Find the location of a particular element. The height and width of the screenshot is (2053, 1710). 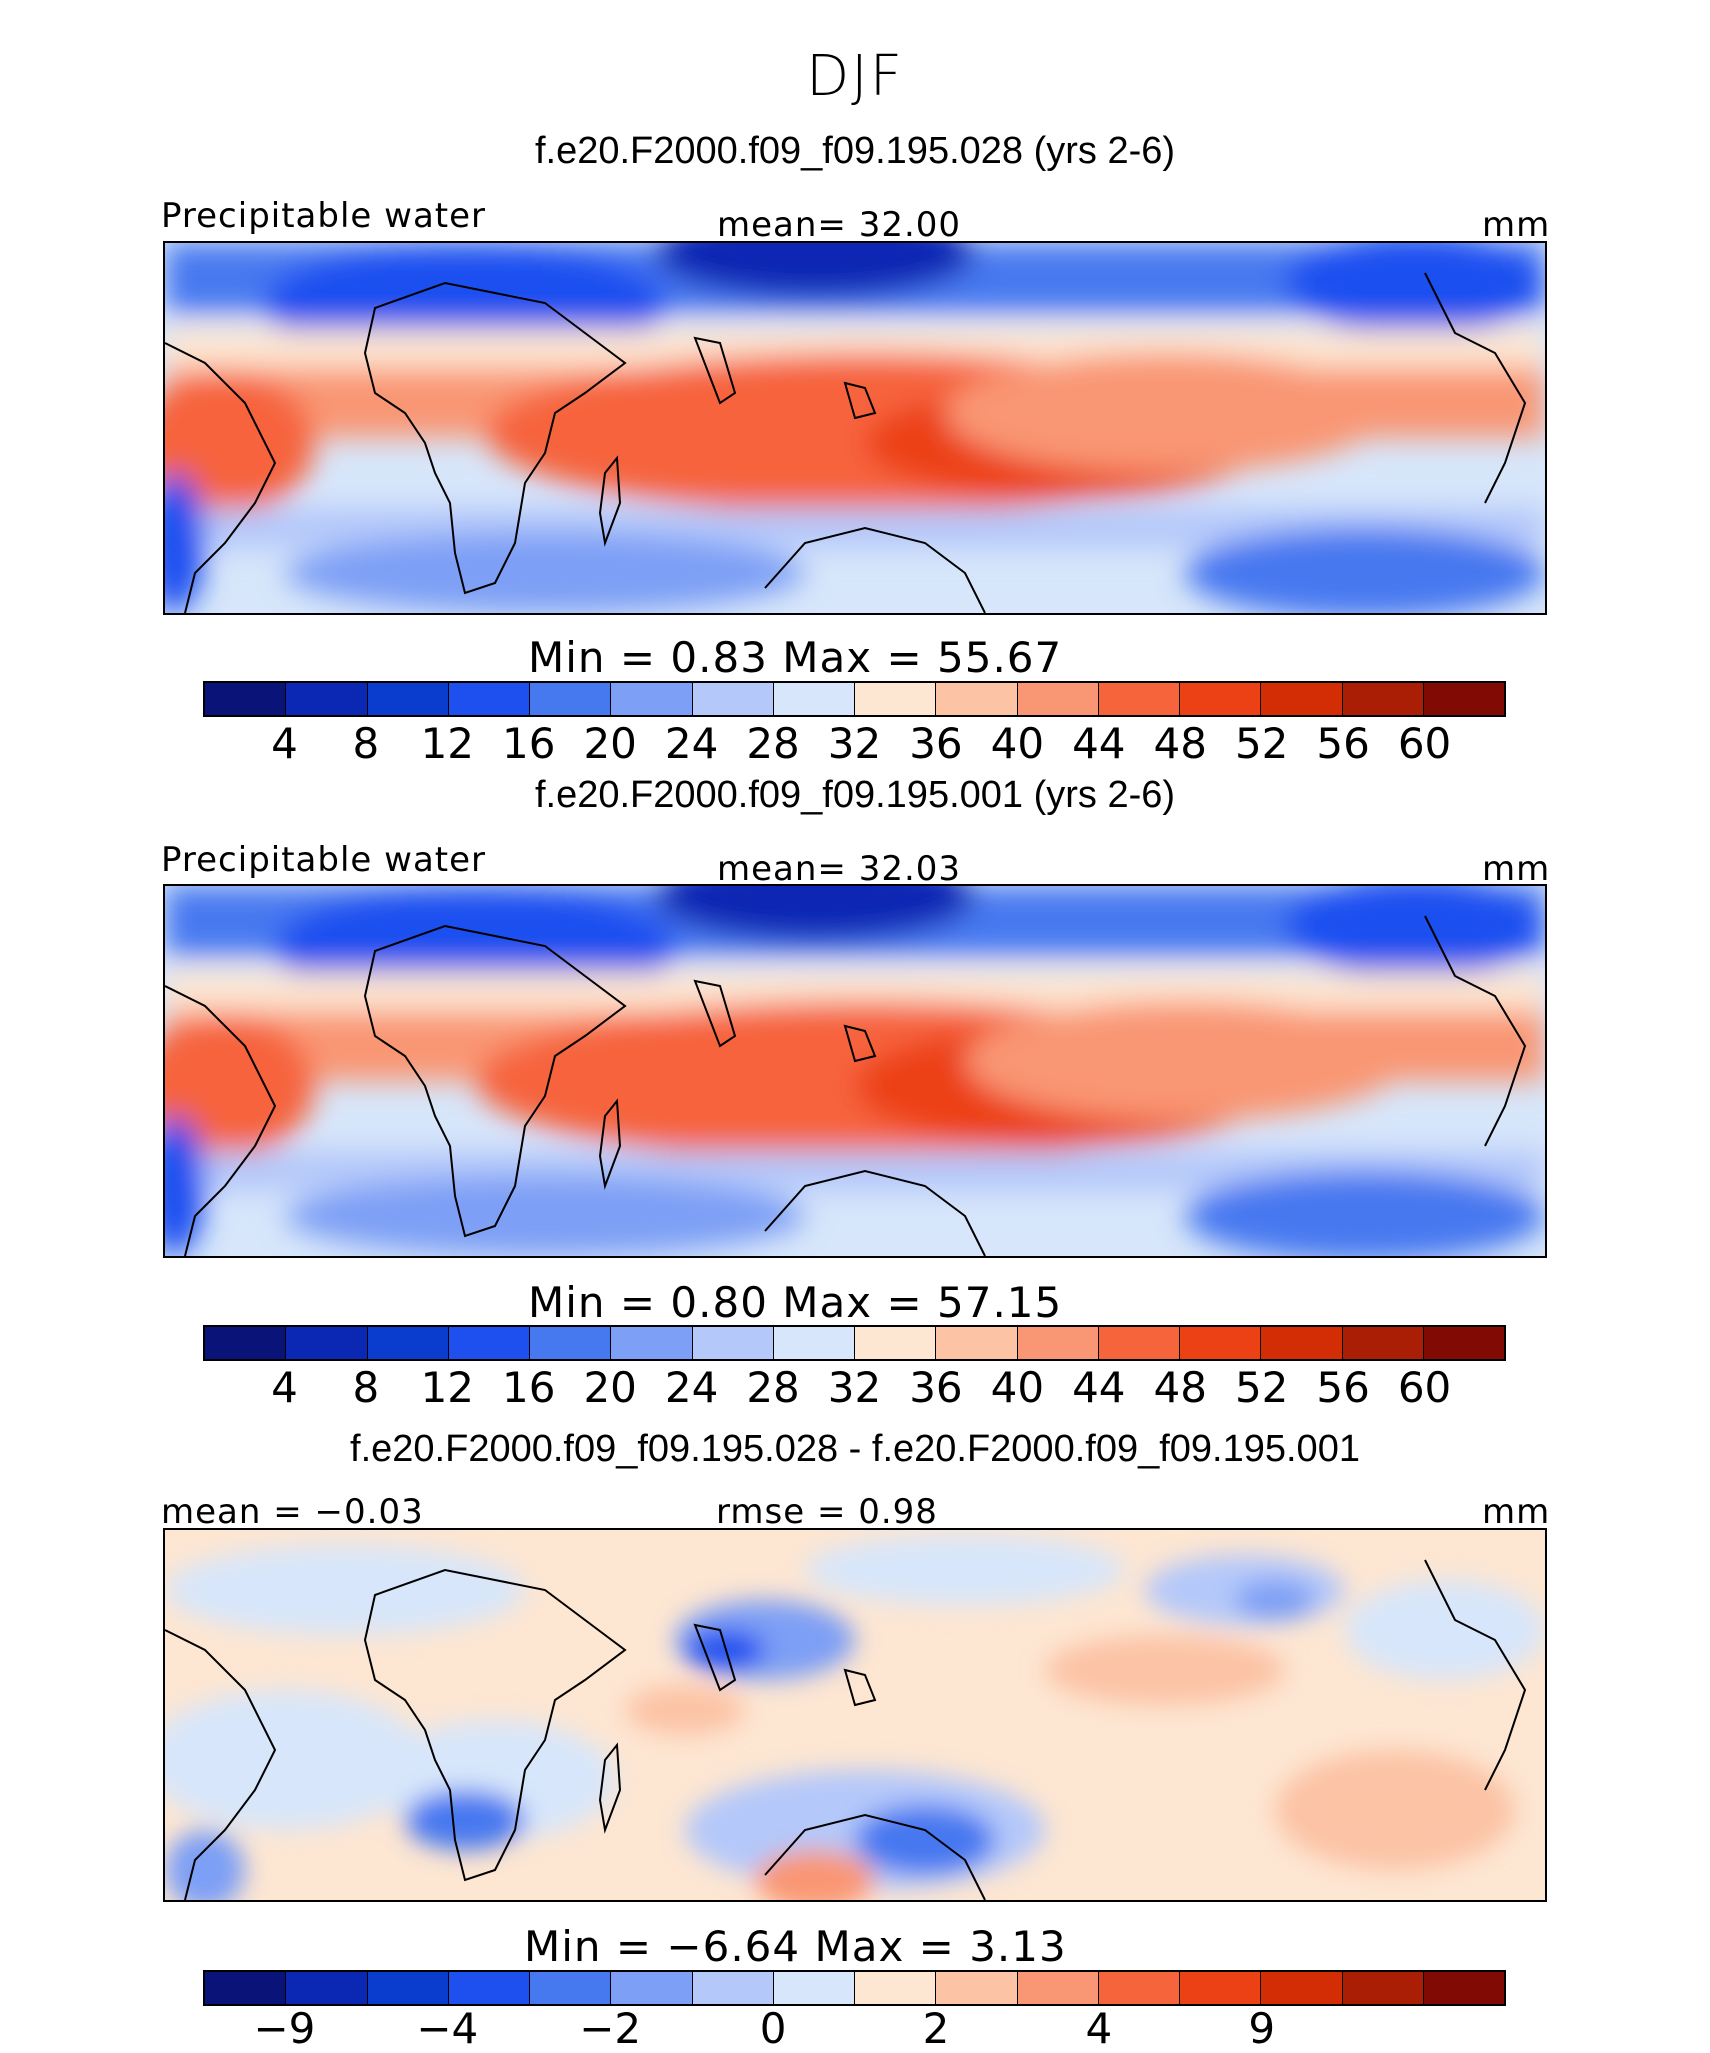

colorbar-tick-label: −4 is located at coordinates (447, 2028).